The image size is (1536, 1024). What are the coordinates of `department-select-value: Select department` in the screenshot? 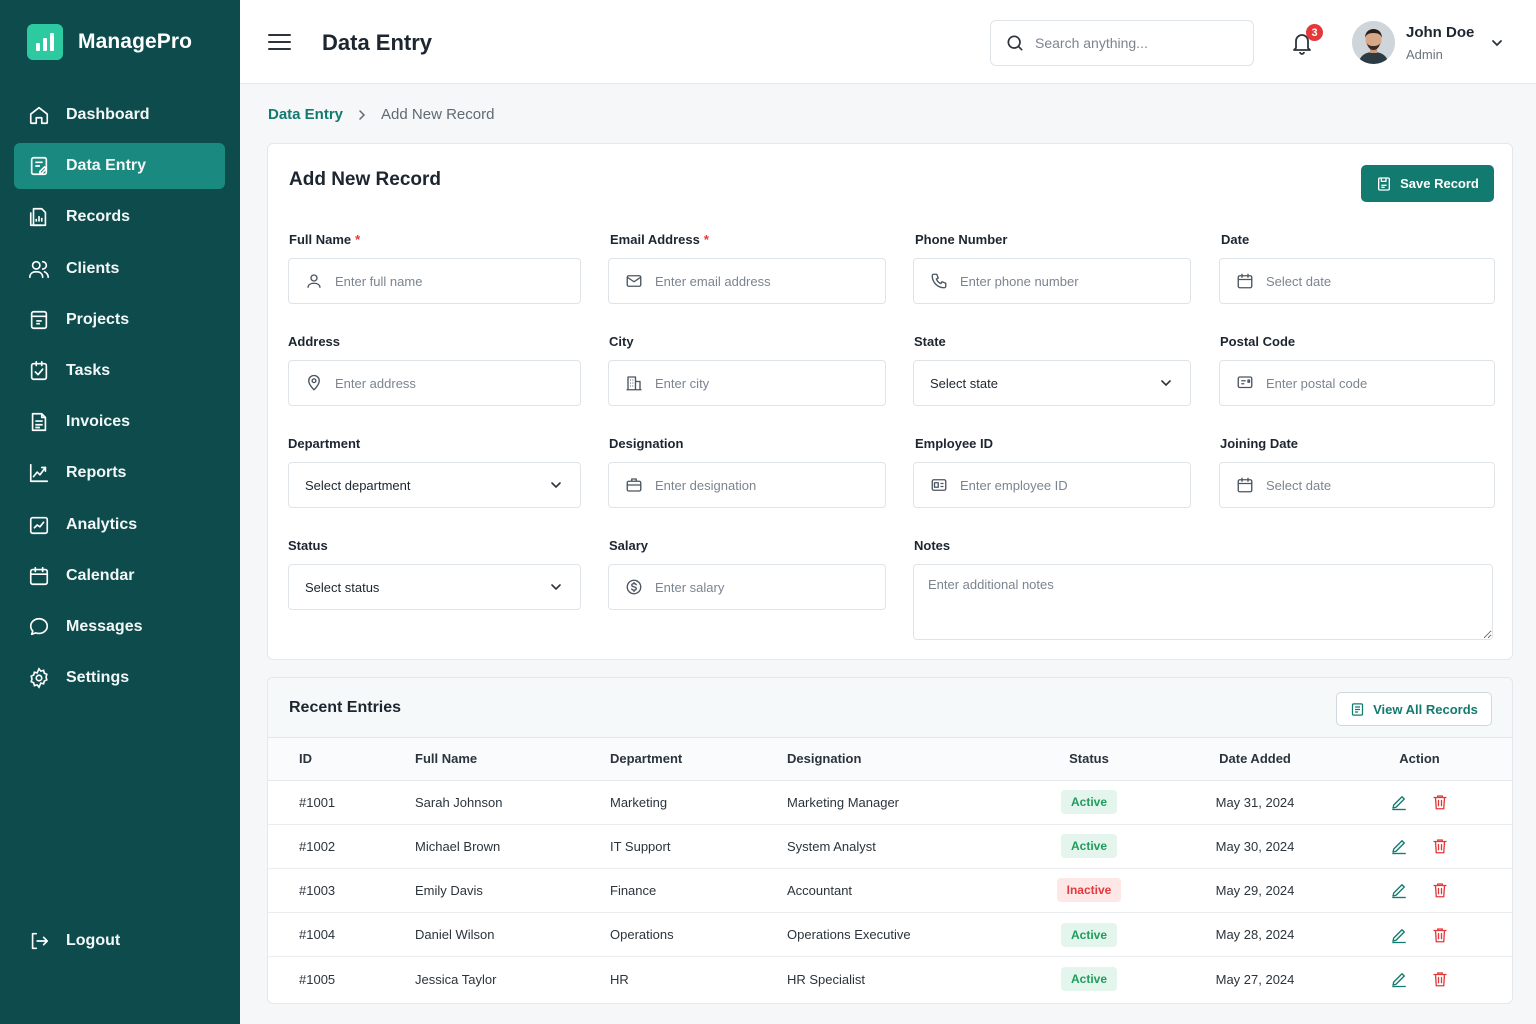 It's located at (358, 485).